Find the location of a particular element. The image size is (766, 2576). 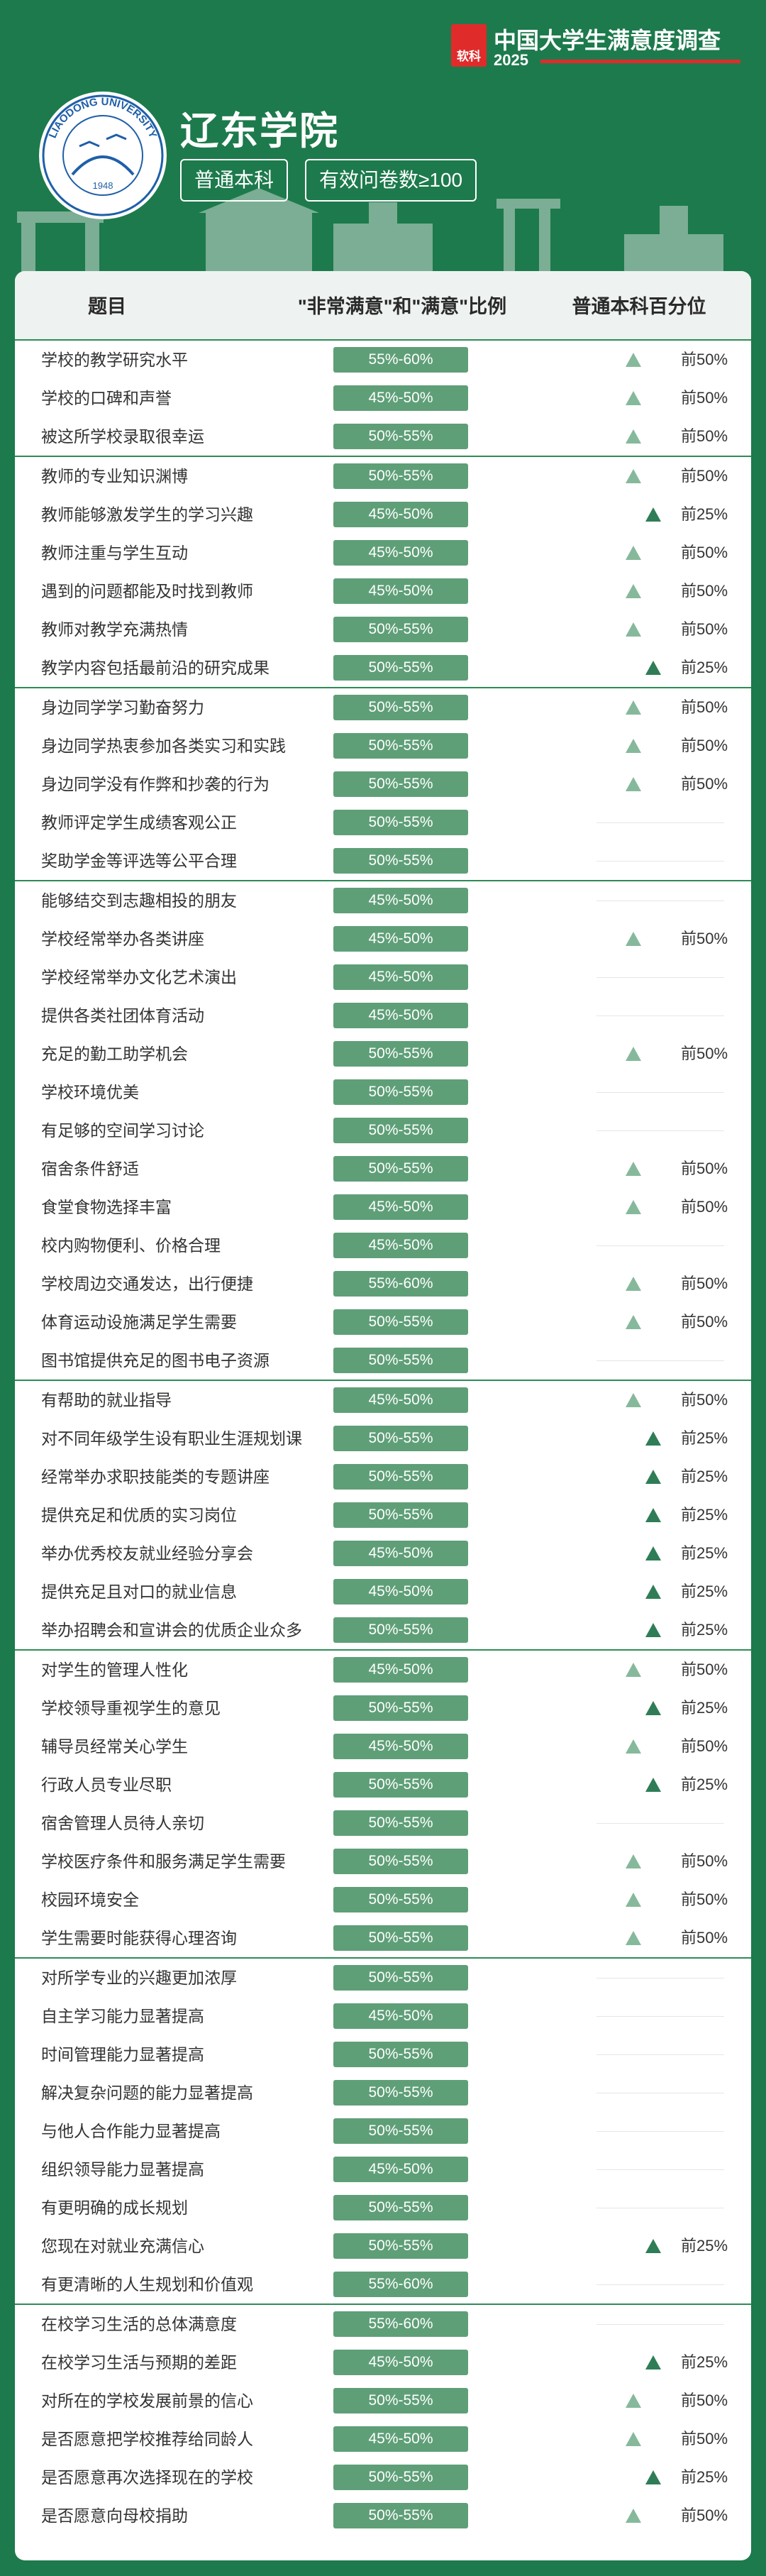

survey-year: 2025 is located at coordinates (511, 60).